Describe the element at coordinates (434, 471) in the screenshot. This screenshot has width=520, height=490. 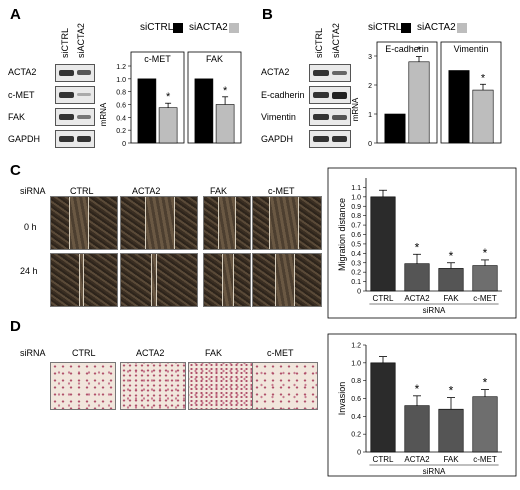
I see `x-axis-label: siRNA` at that location.